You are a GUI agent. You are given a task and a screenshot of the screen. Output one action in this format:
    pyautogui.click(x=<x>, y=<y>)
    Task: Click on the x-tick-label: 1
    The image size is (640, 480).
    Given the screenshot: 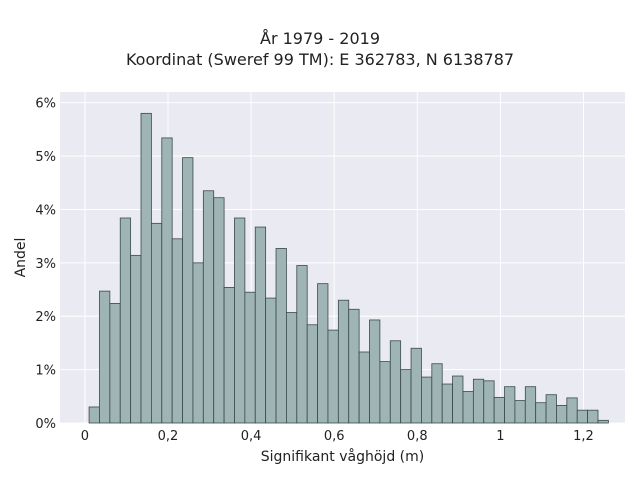 What is the action you would take?
    pyautogui.click(x=500, y=436)
    